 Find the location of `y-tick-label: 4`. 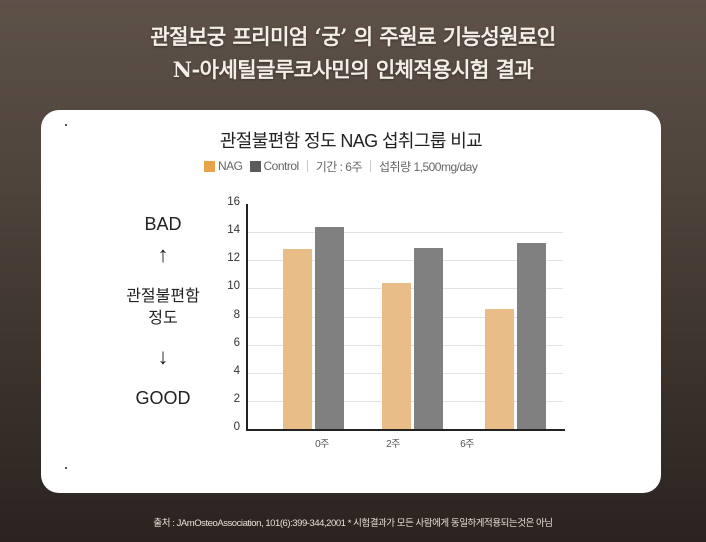

y-tick-label: 4 is located at coordinates (236, 370).